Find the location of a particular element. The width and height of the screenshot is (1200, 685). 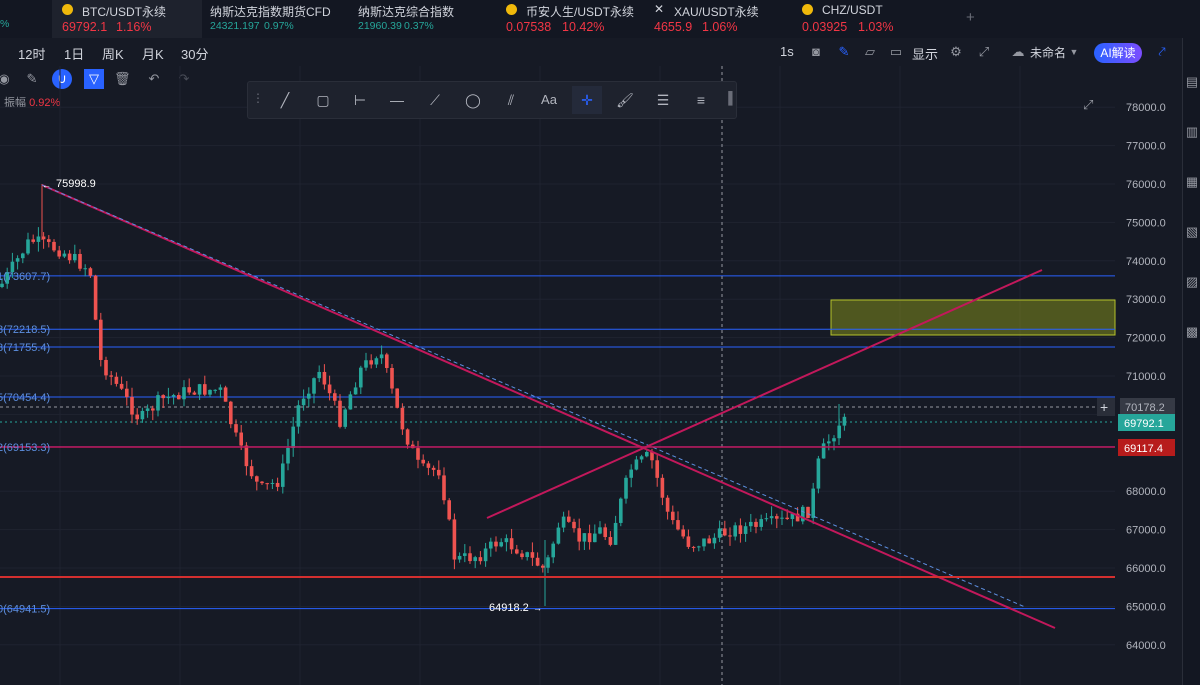

camera-icon: ◙ is located at coordinates (816, 51).